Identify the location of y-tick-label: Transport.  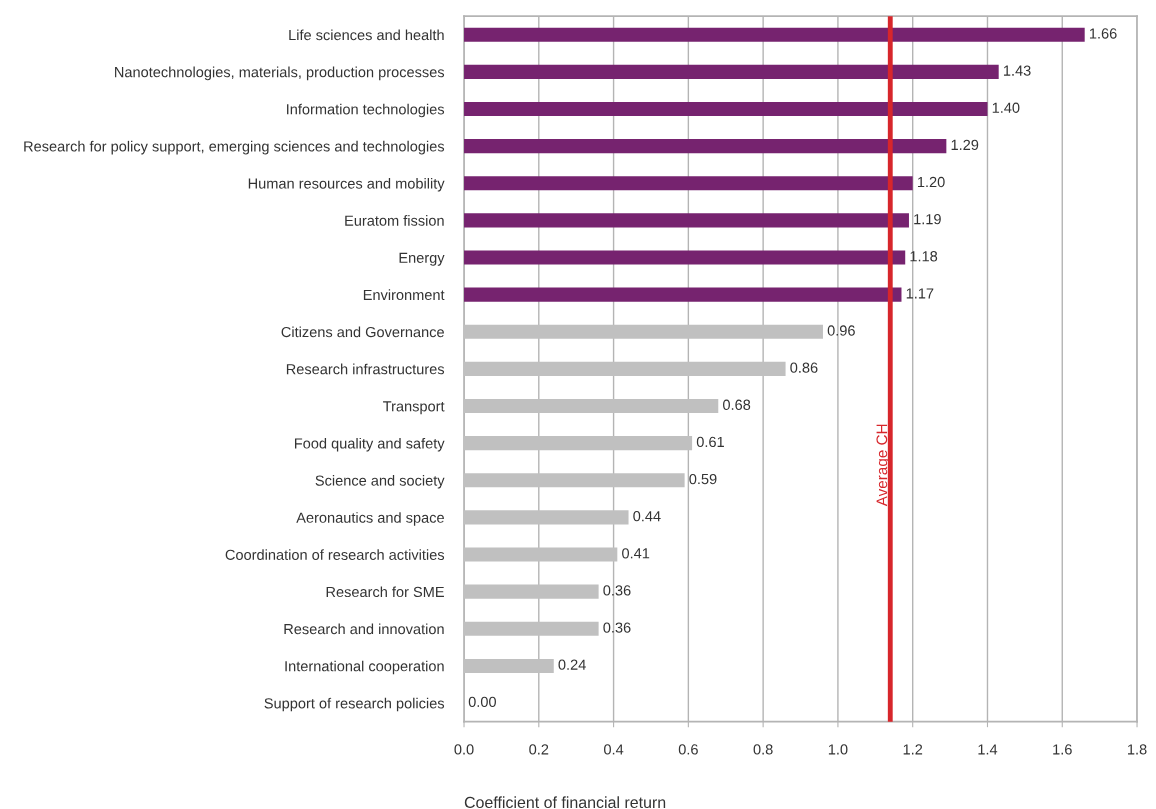
(414, 408).